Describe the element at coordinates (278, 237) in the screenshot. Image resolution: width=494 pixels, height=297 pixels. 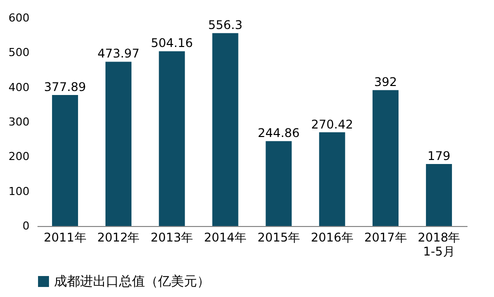
I see `x-tick-label: 2015年` at that location.